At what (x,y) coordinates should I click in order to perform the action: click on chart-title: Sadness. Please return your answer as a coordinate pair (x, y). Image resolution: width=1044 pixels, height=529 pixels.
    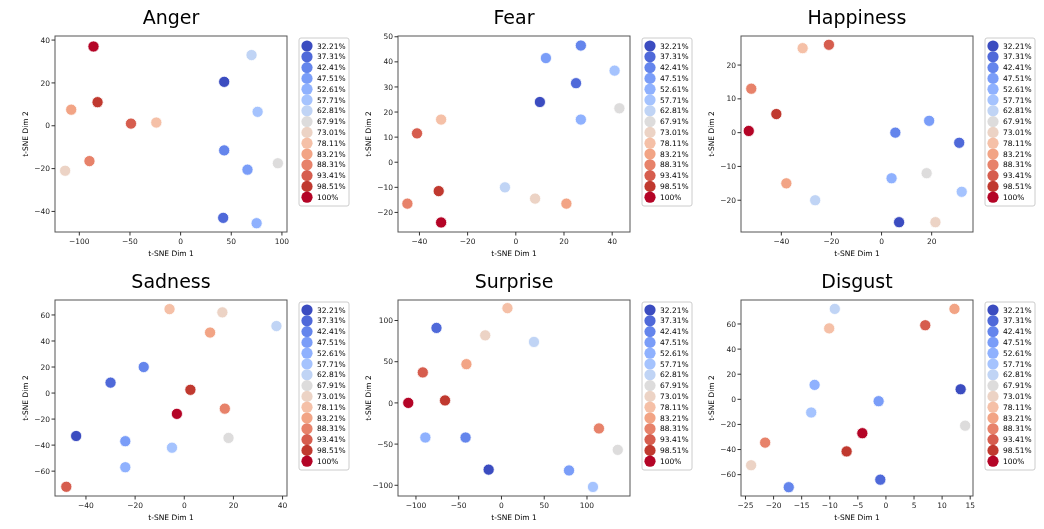
    Looking at the image, I should click on (171, 281).